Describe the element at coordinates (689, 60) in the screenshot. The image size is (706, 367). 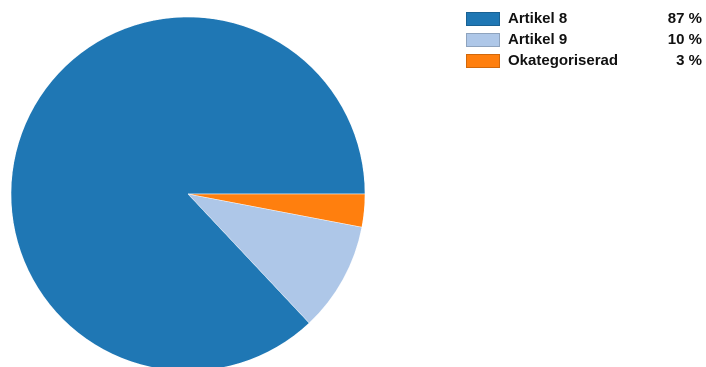
I see `legend-value-okategoriserad: 3 %` at that location.